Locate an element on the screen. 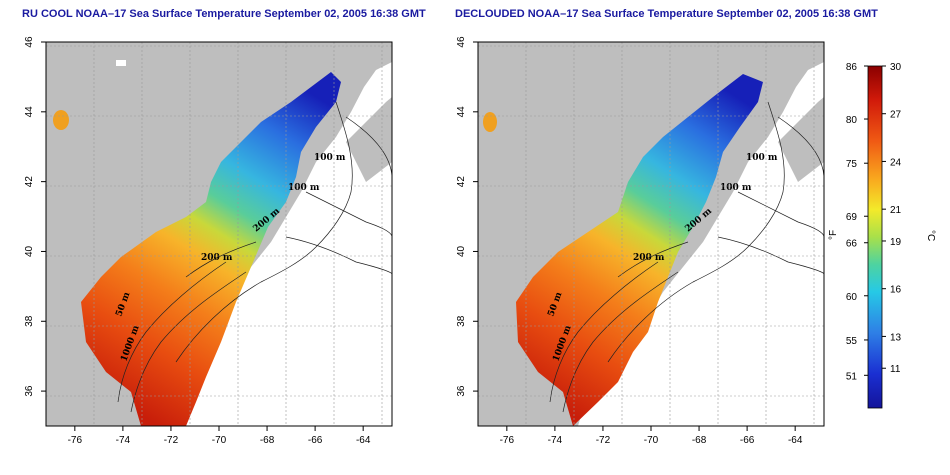 The height and width of the screenshot is (475, 950). fahrenheit-tick-label: 75 is located at coordinates (852, 164).